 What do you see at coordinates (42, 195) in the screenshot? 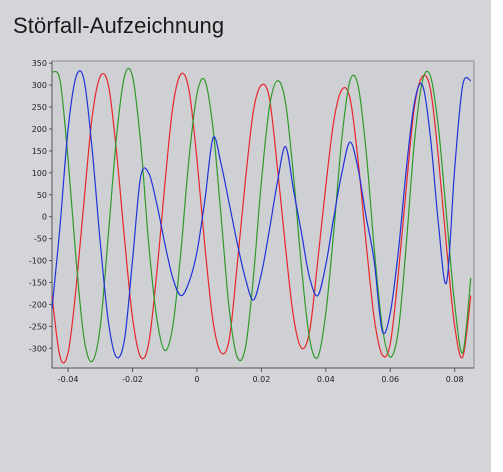
I see `y-tick-label: 50` at bounding box center [42, 195].